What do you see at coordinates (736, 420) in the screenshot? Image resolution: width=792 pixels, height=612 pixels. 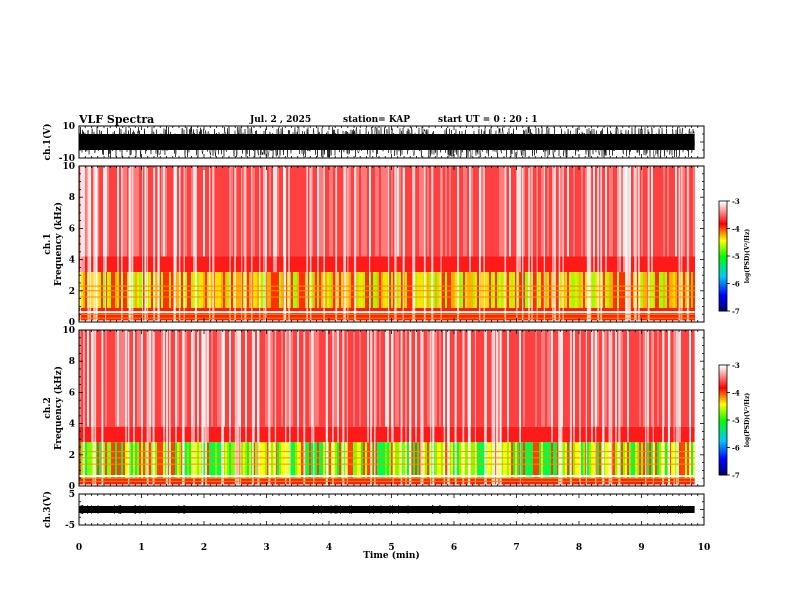 I see `colorbar-tick-label-2-2: -5` at bounding box center [736, 420].